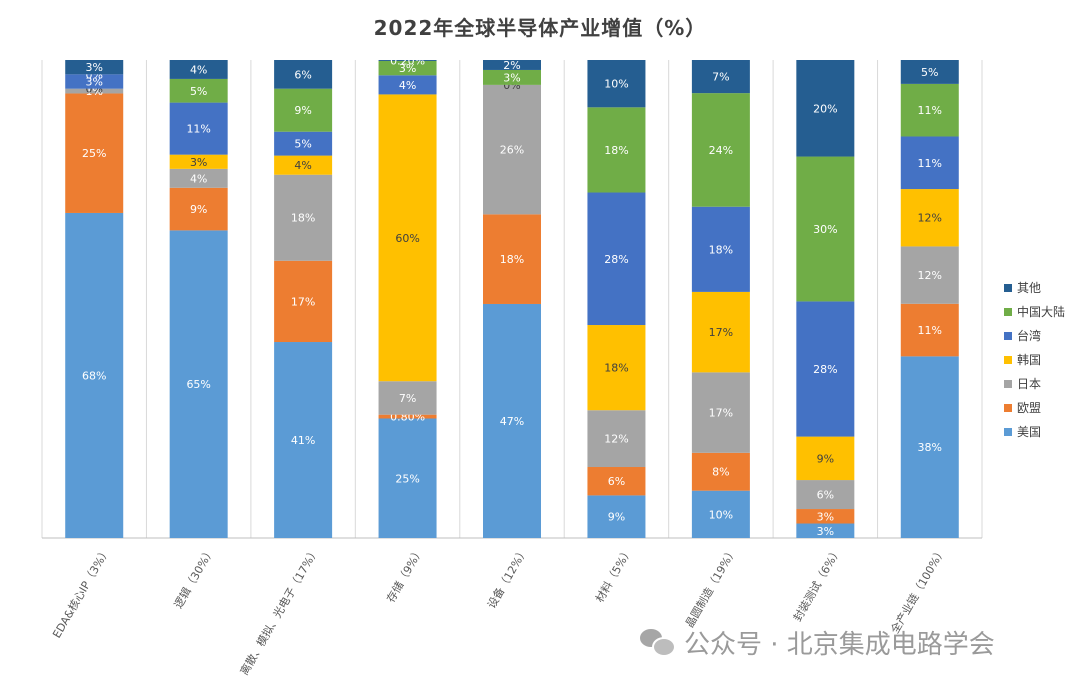 Image resolution: width=1080 pixels, height=686 pixels. What do you see at coordinates (404, 575) in the screenshot?
I see `x-tick-label: 存储（9%）` at bounding box center [404, 575].